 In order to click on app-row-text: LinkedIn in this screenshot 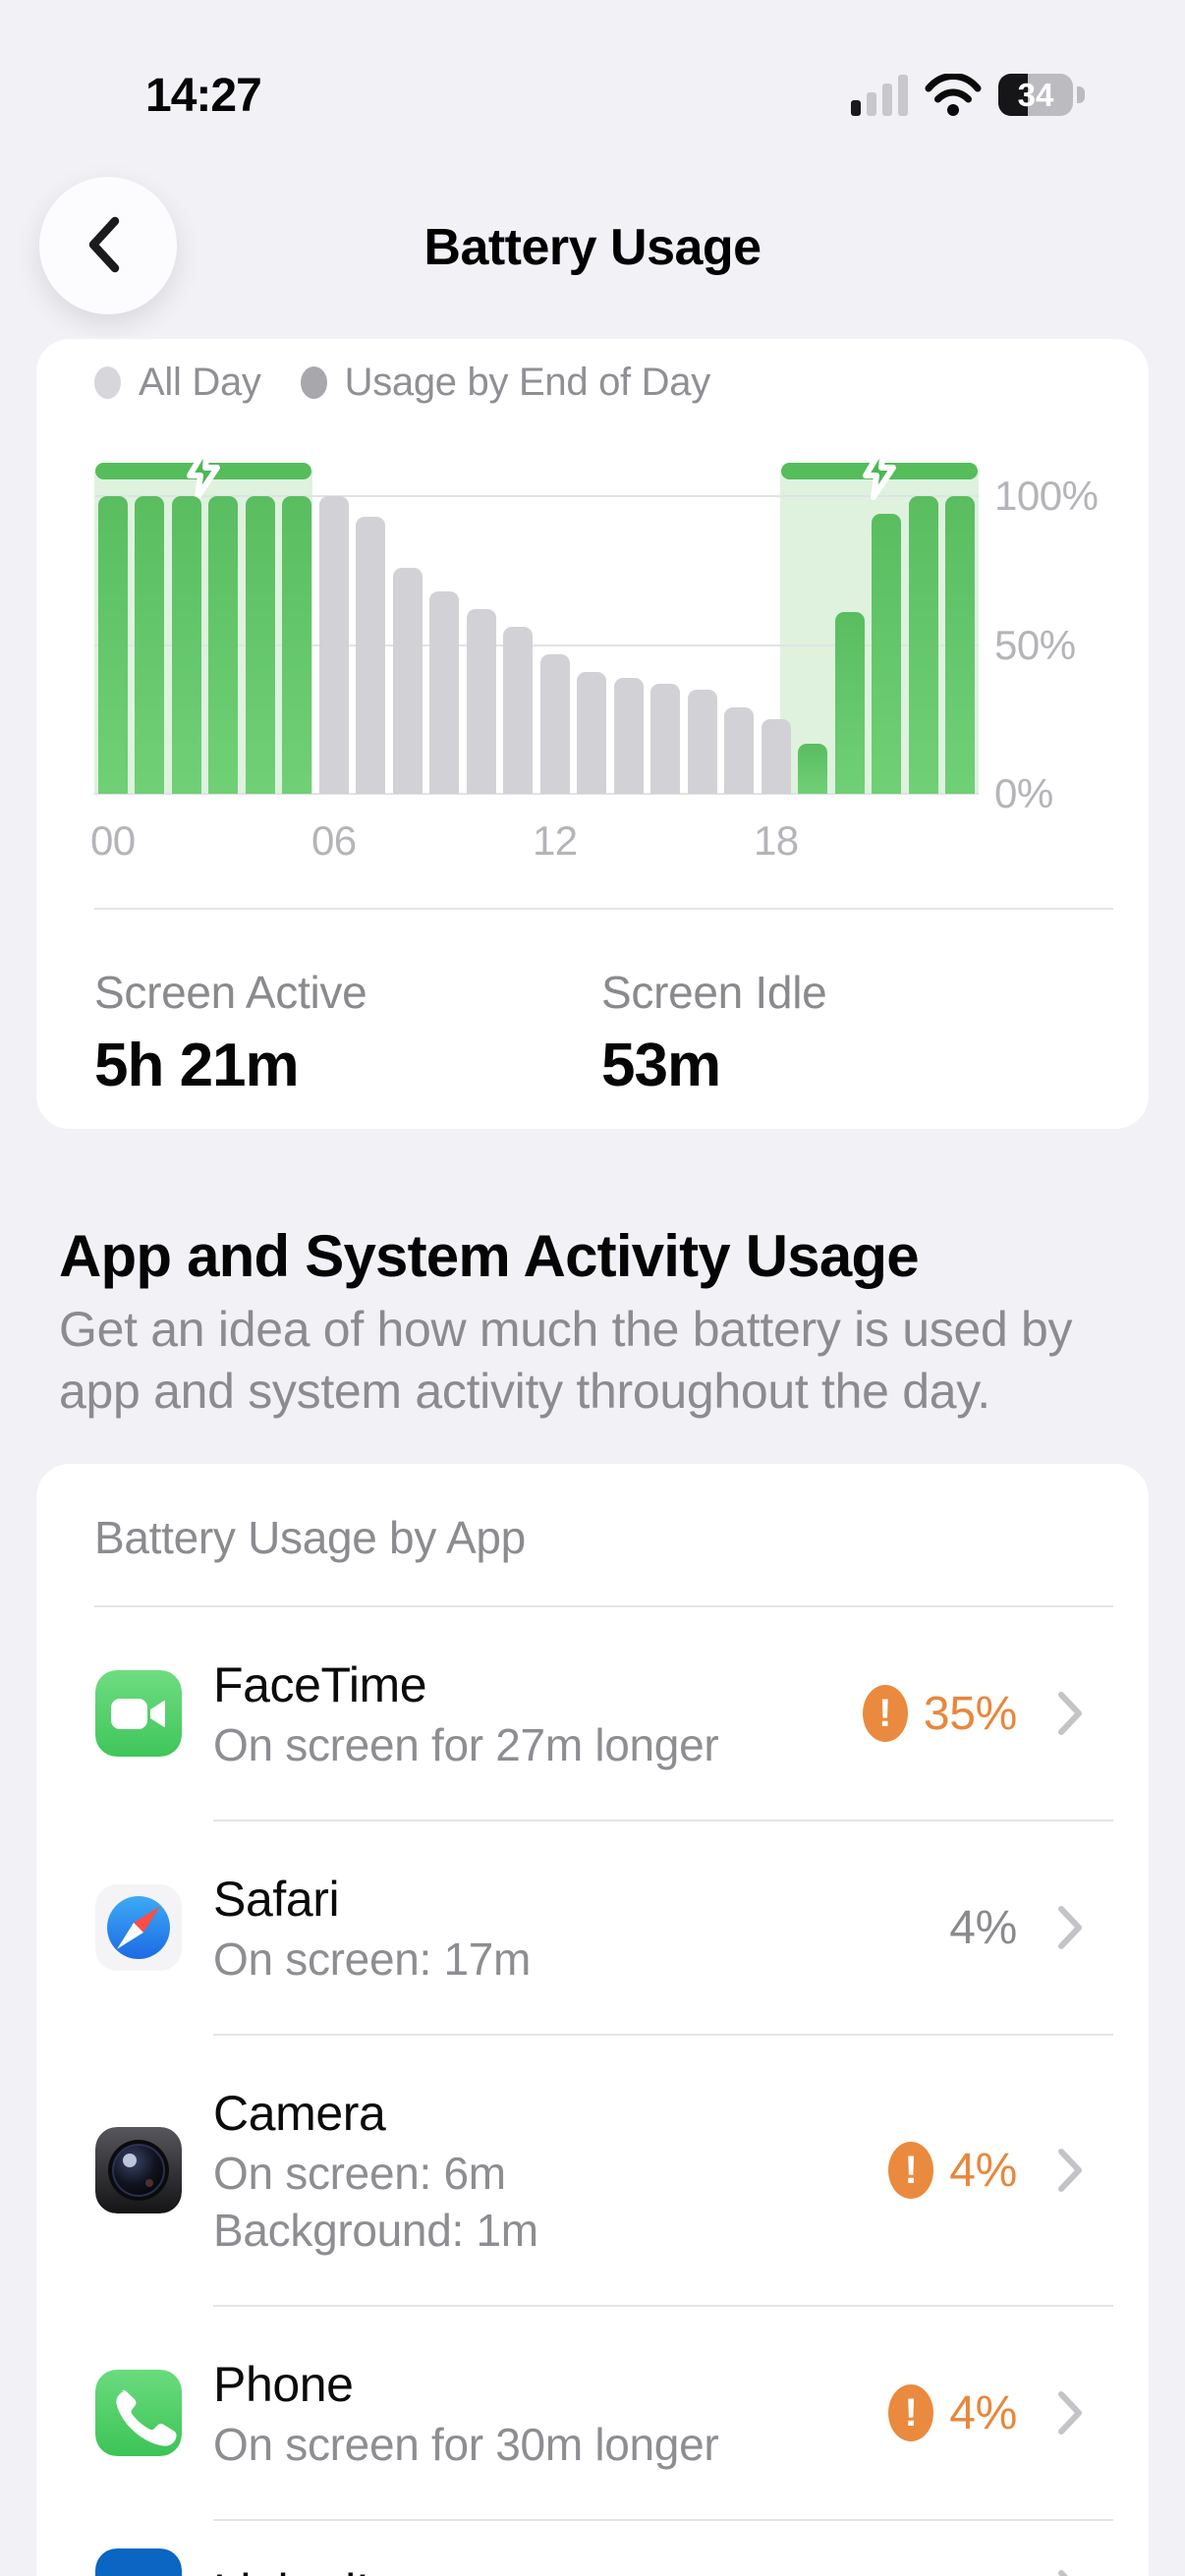, I will do `click(611, 2568)`.